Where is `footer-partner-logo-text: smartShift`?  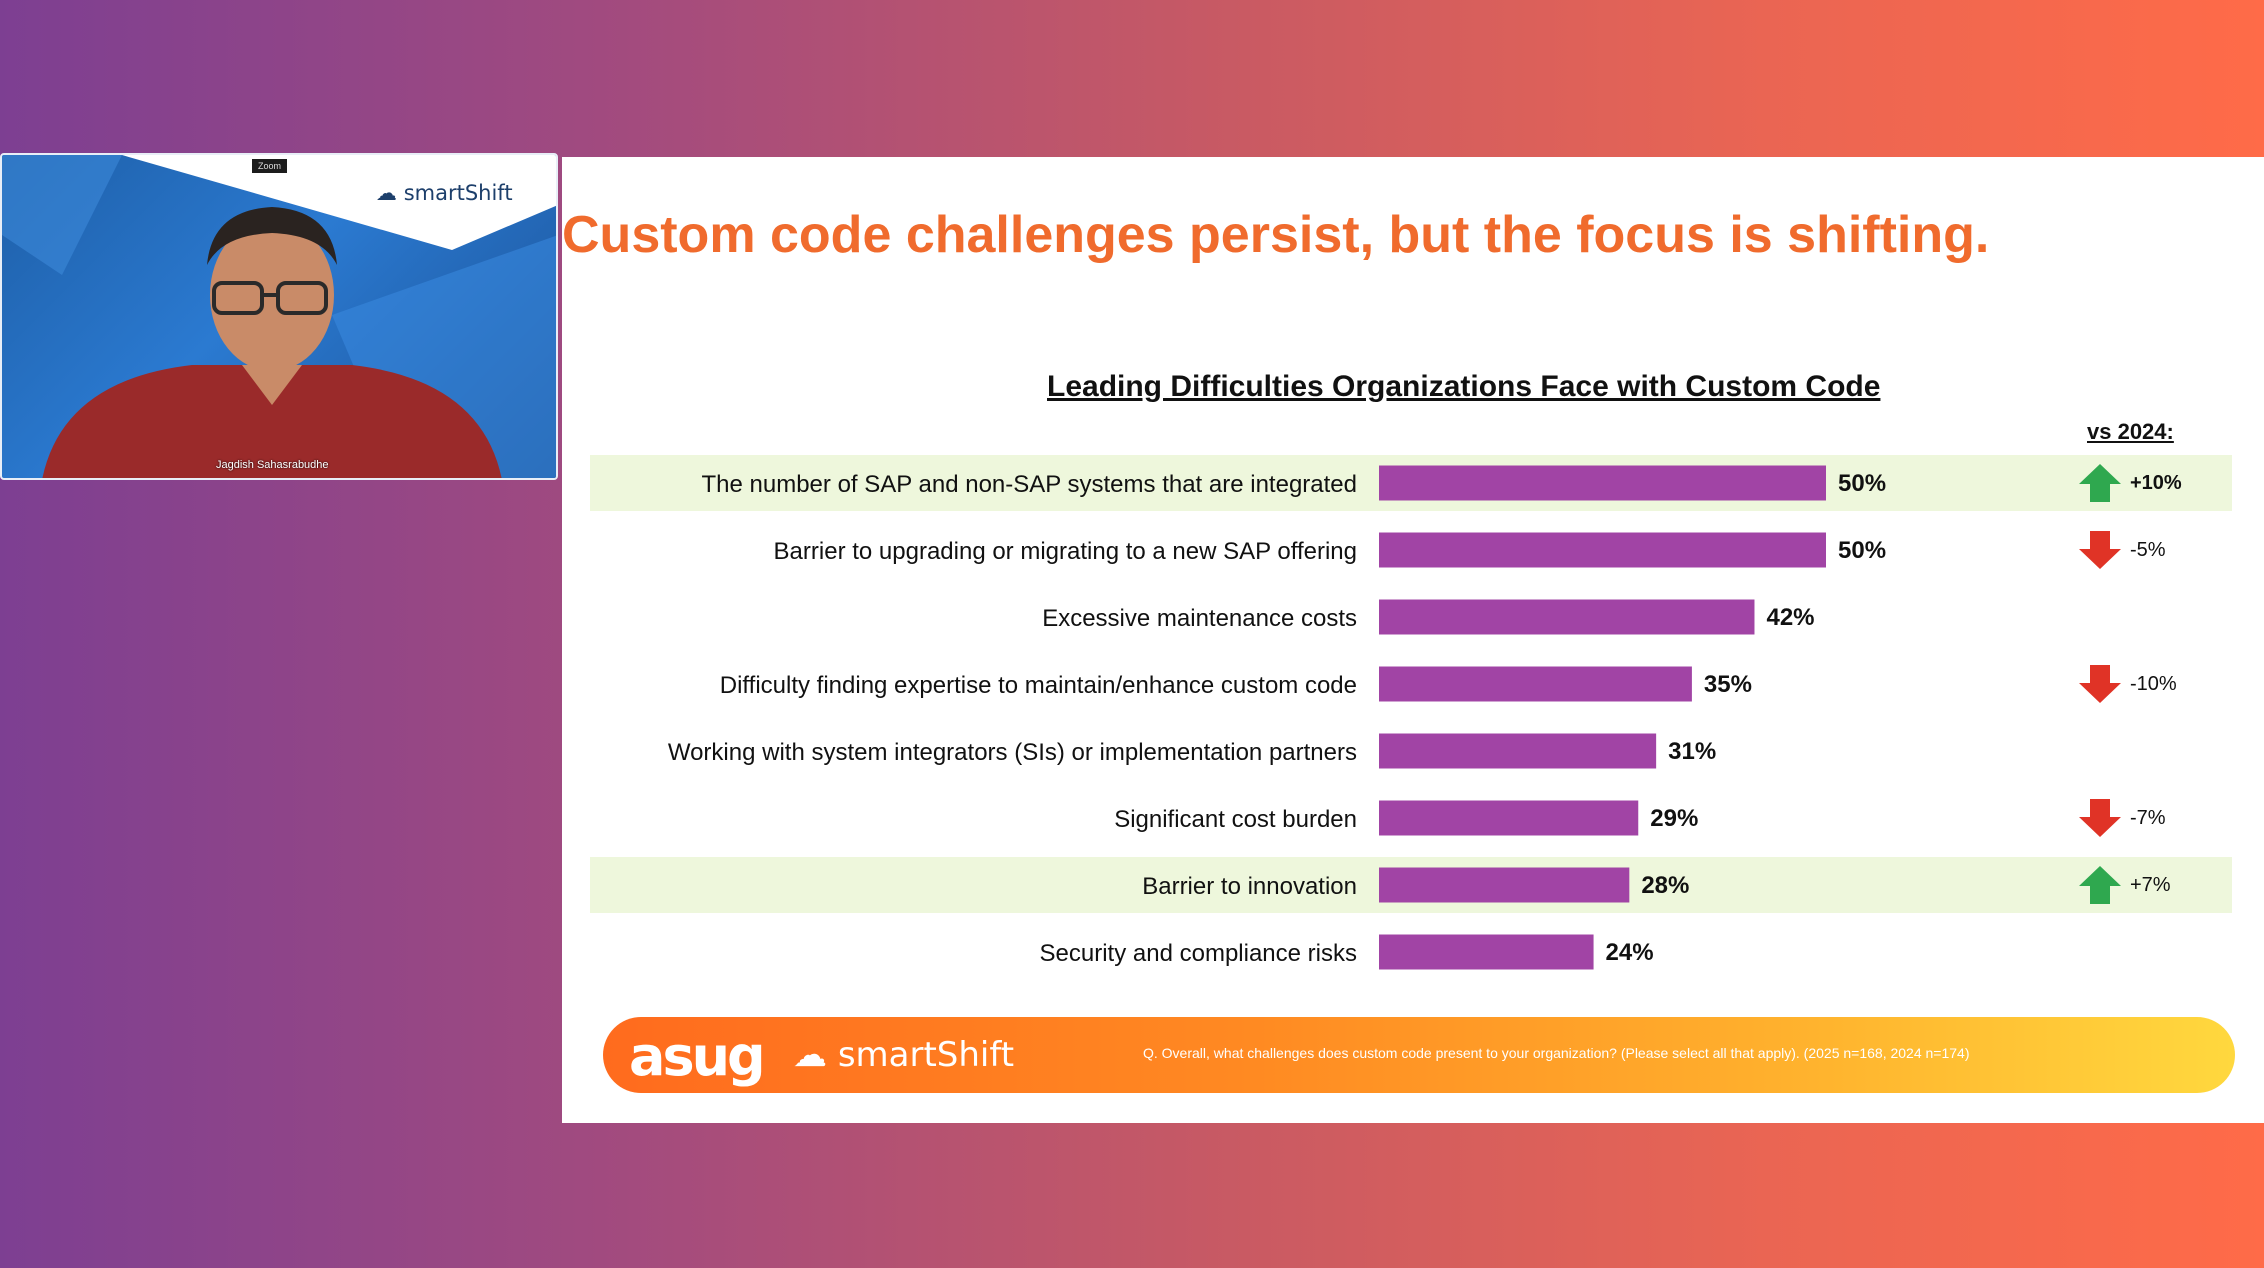
footer-partner-logo-text: smartShift is located at coordinates (926, 1055).